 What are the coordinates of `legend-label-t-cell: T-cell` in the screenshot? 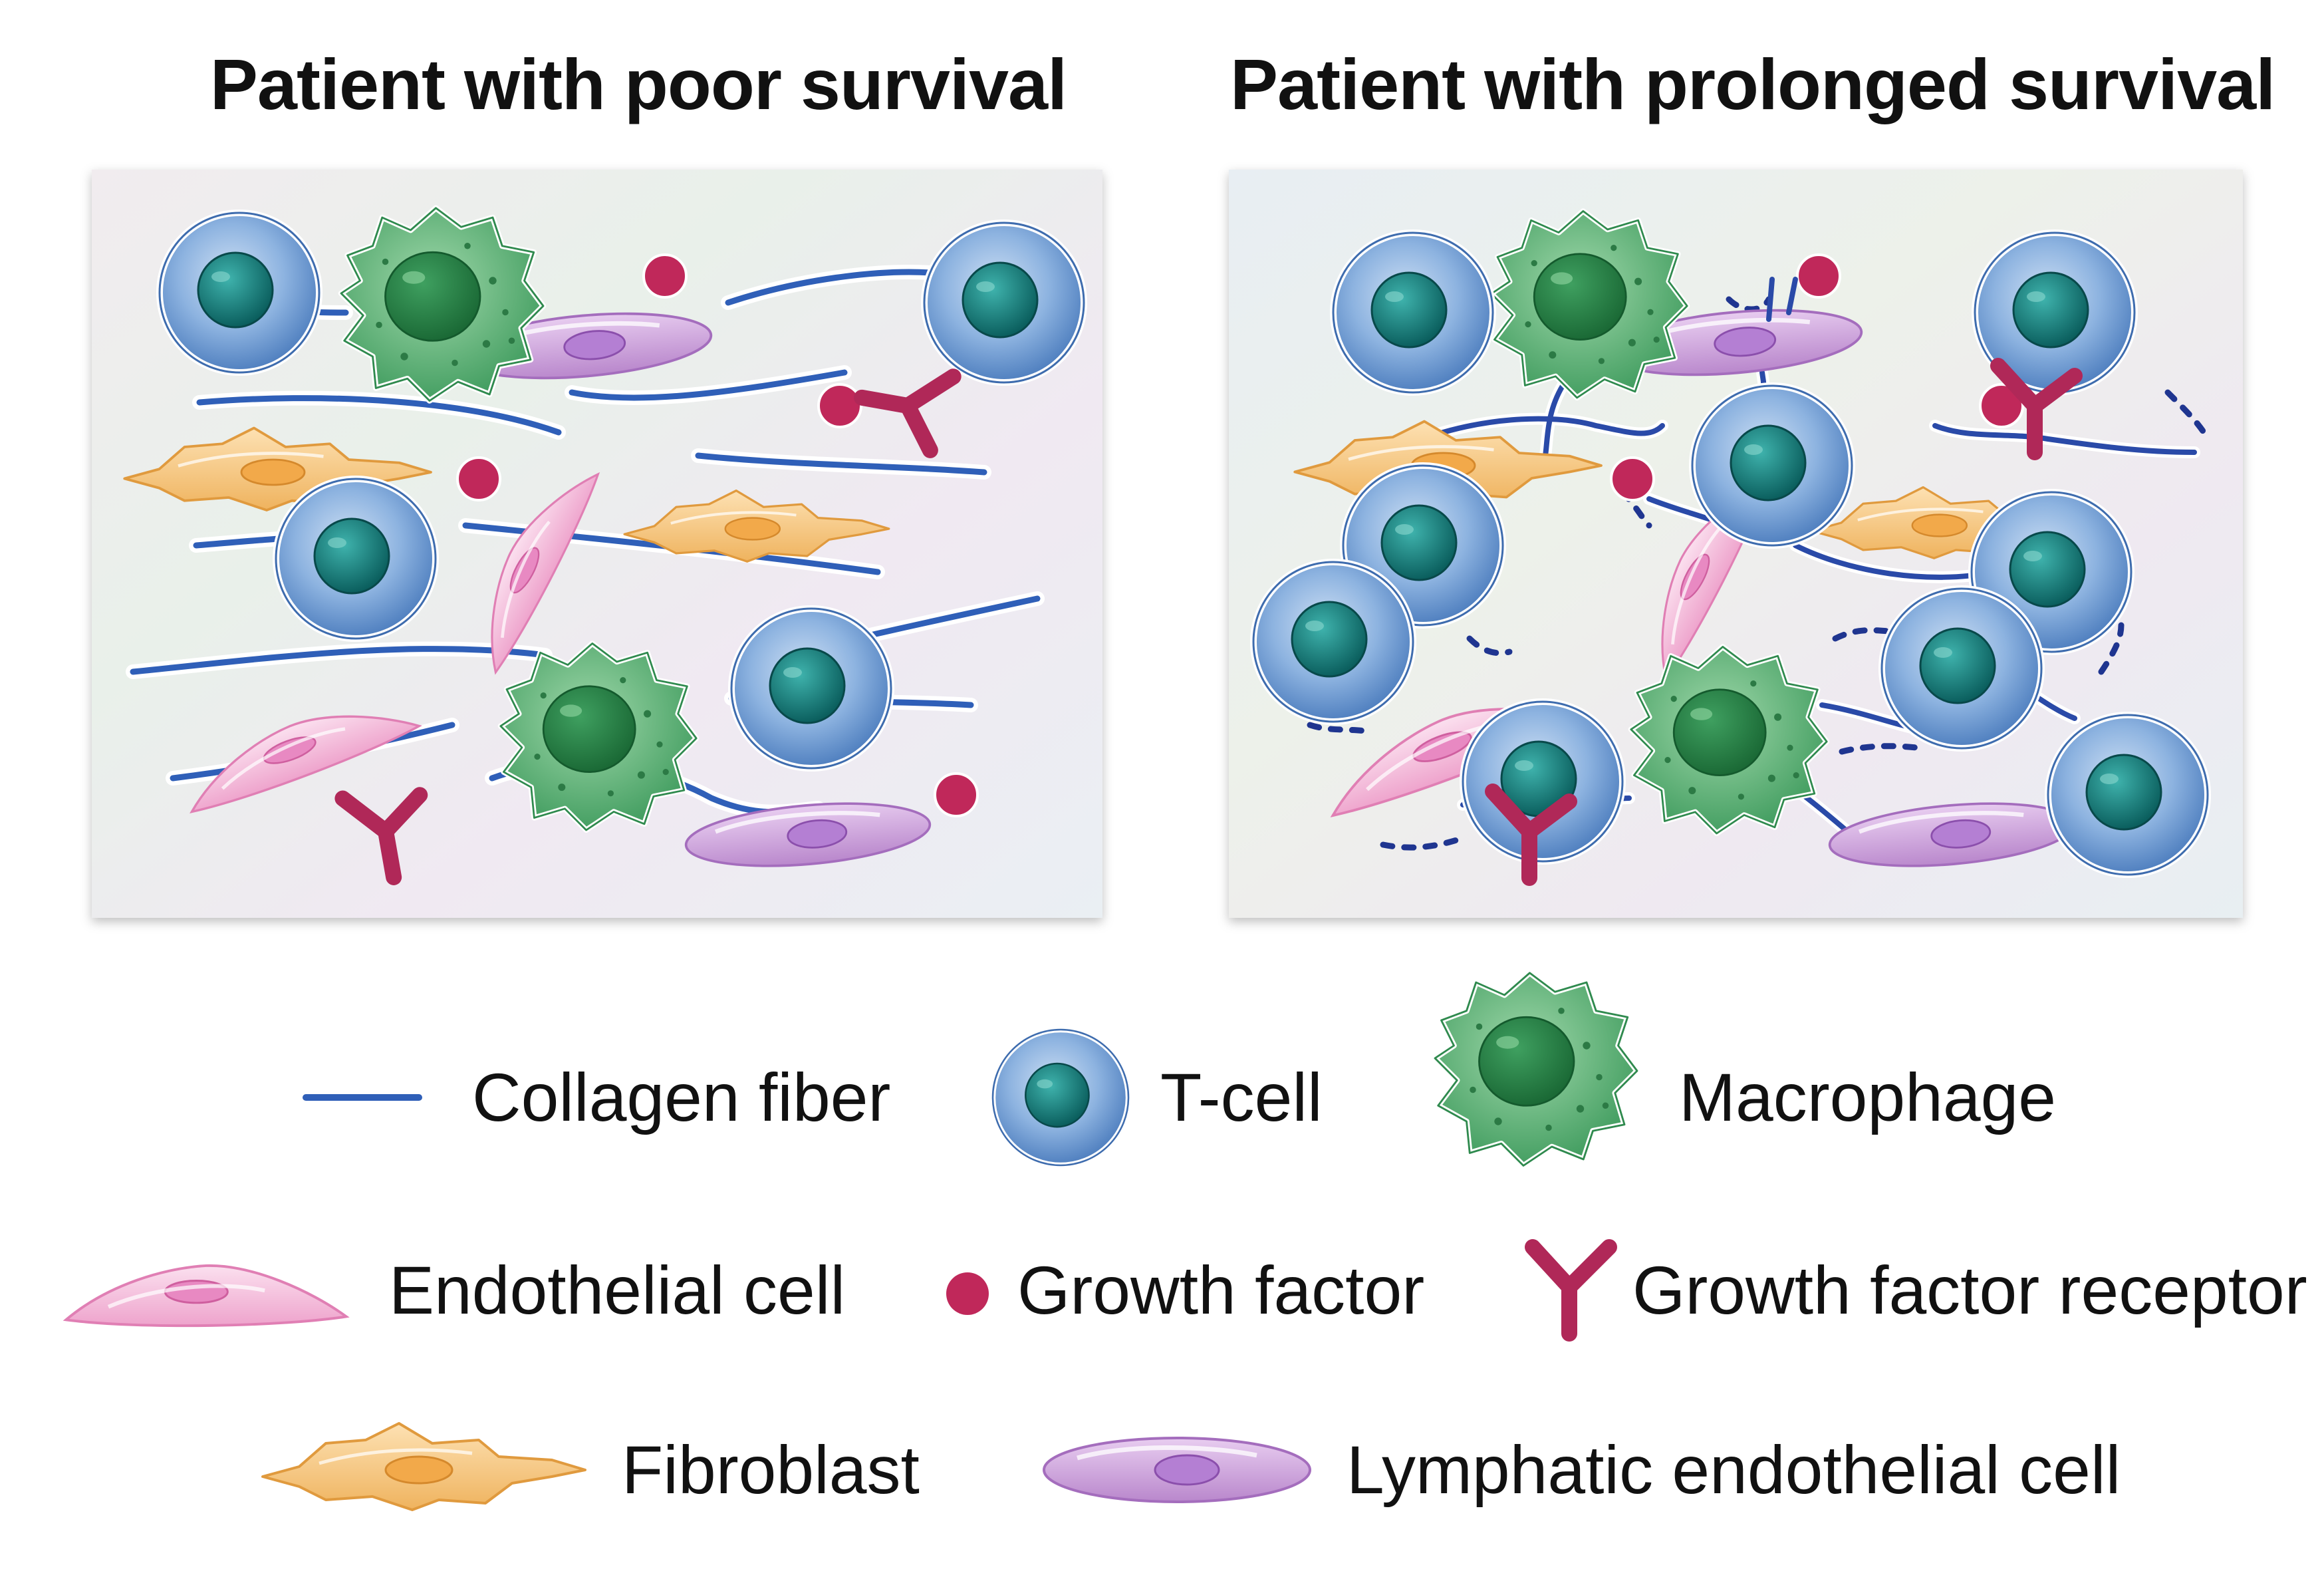 It's located at (1241, 1097).